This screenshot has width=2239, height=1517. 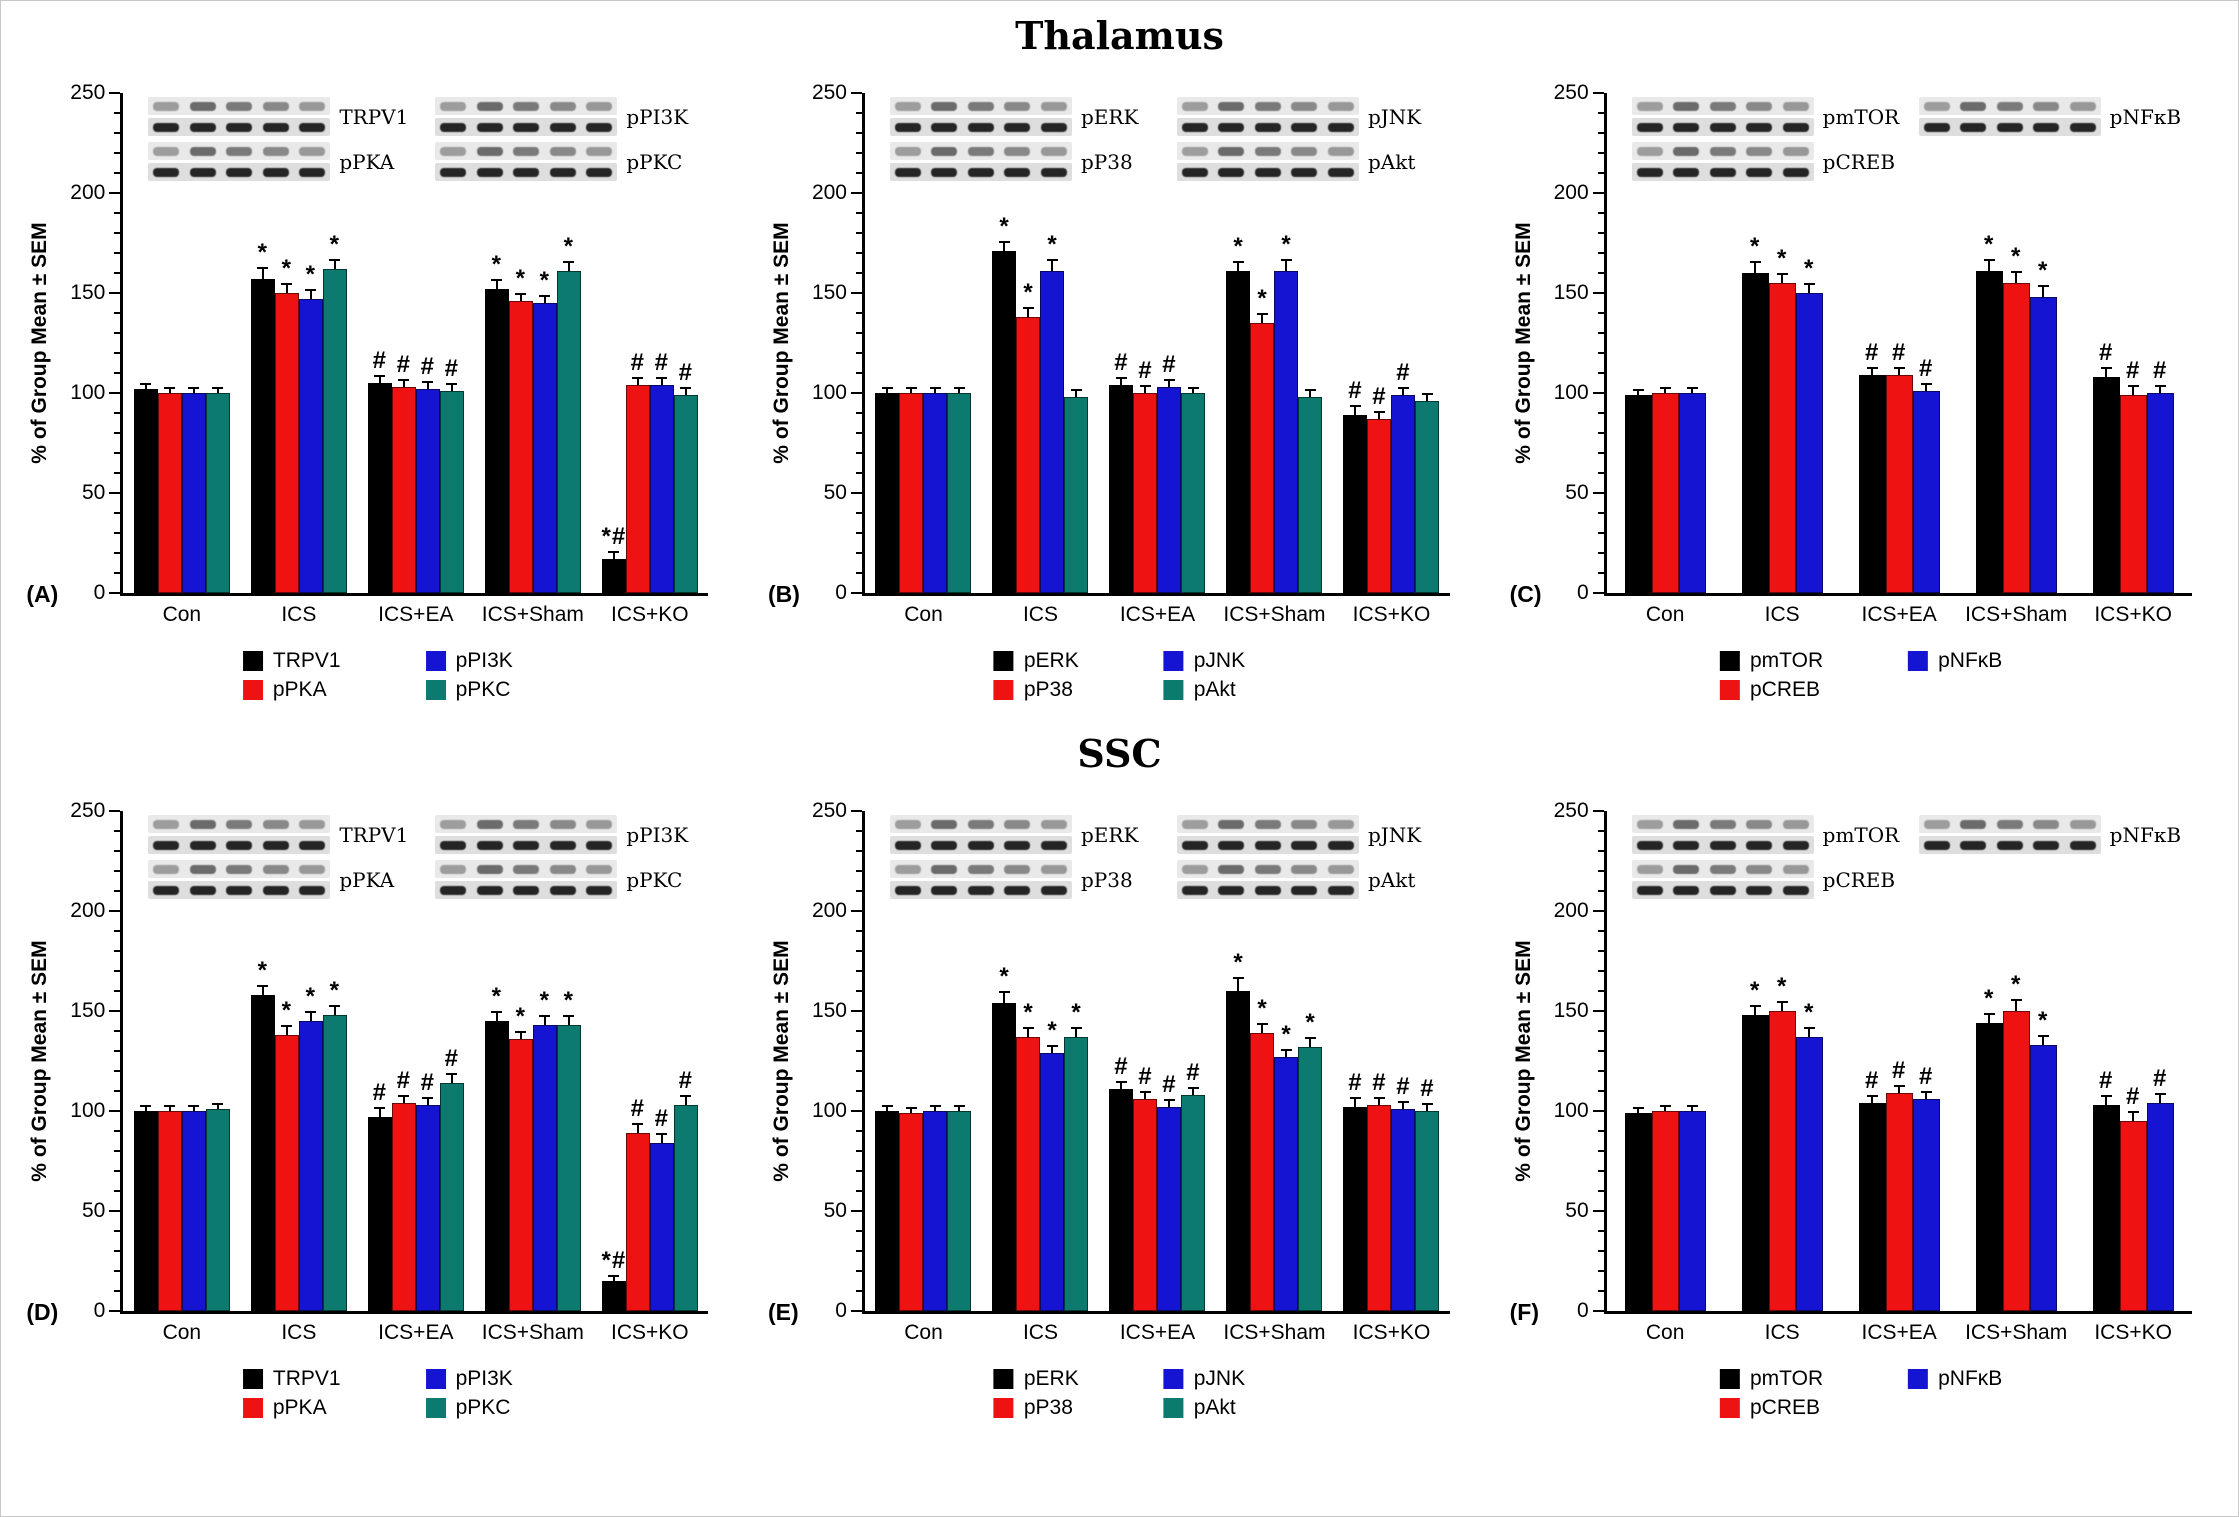 What do you see at coordinates (1782, 1332) in the screenshot?
I see `x-tick-label: ICS` at bounding box center [1782, 1332].